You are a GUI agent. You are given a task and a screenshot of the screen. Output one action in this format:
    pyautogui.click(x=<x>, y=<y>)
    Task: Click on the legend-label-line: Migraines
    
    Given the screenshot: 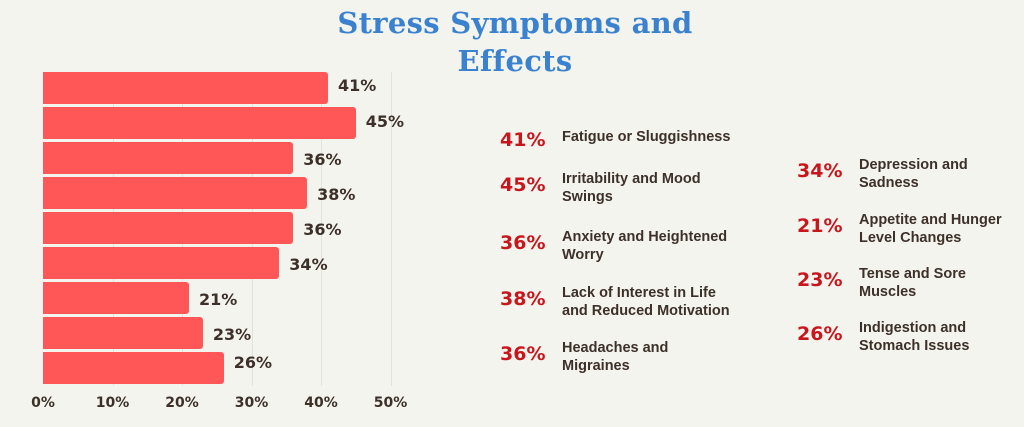 What is the action you would take?
    pyautogui.click(x=596, y=366)
    